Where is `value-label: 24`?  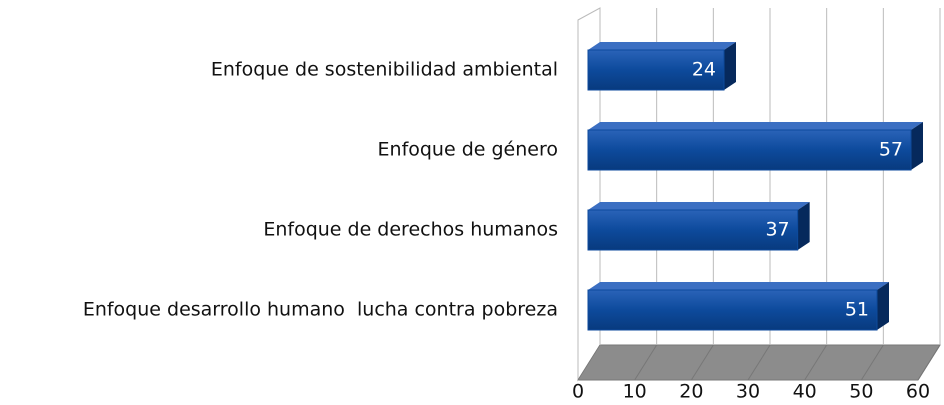
value-label: 24 is located at coordinates (704, 70).